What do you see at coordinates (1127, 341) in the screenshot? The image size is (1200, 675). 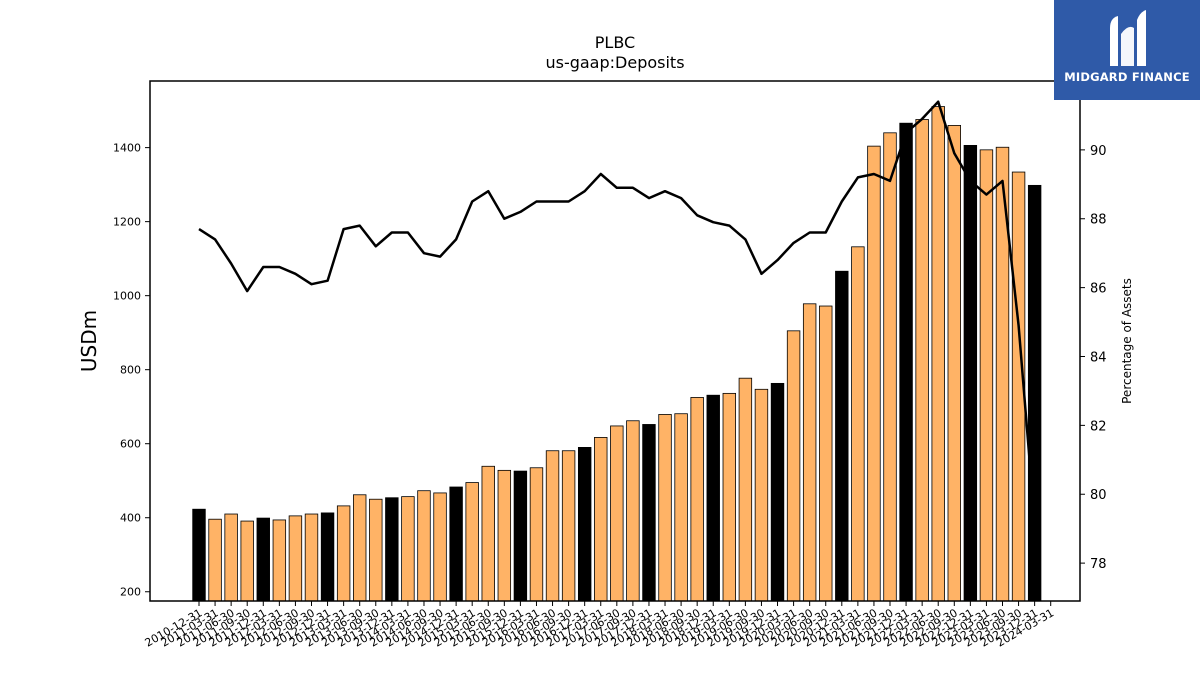 I see `y2-axis-label: Percentage of Assets` at bounding box center [1127, 341].